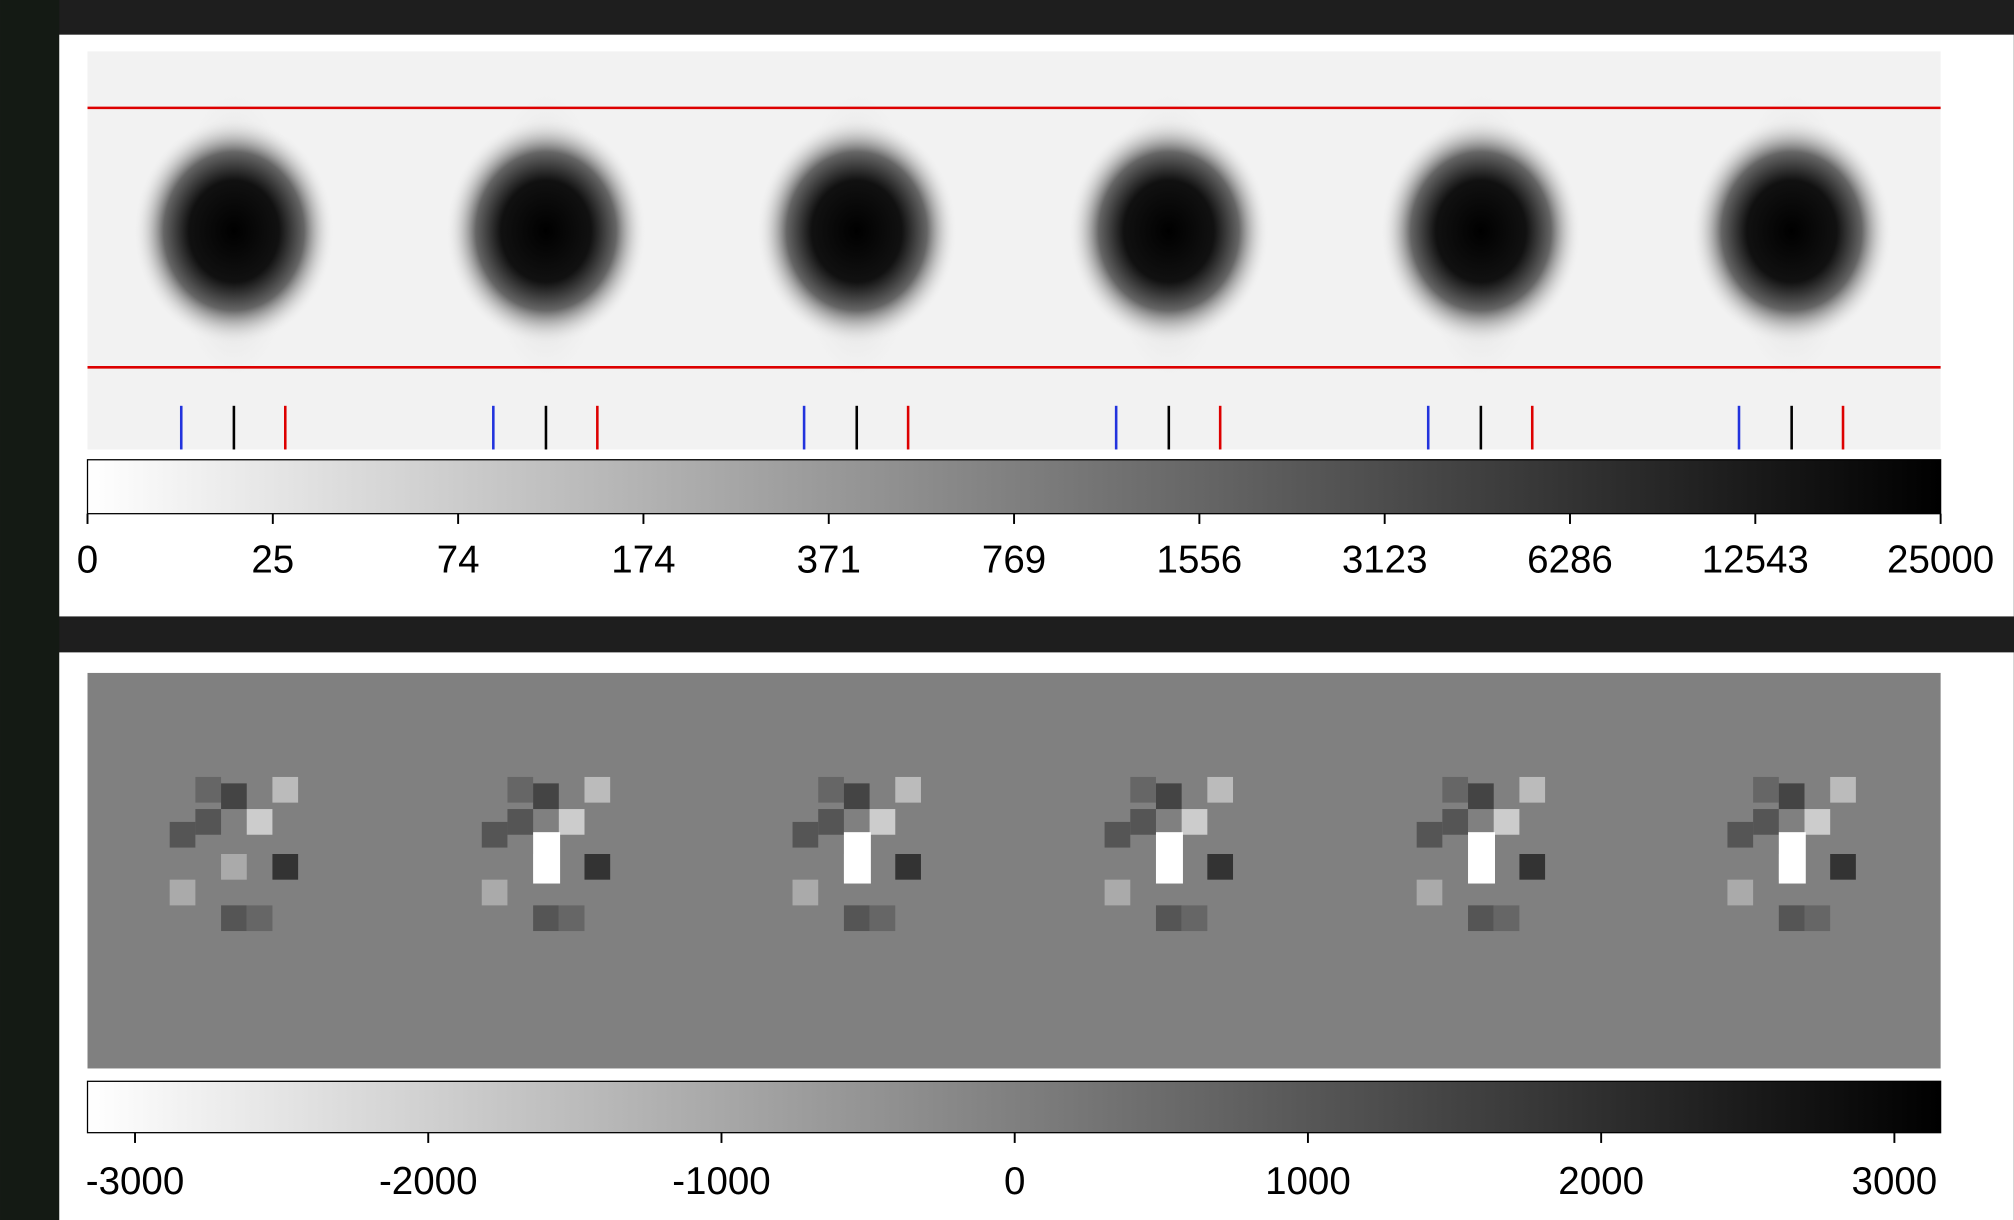 The height and width of the screenshot is (1220, 2014). What do you see at coordinates (1308, 1181) in the screenshot?
I see `tick-label: 1000` at bounding box center [1308, 1181].